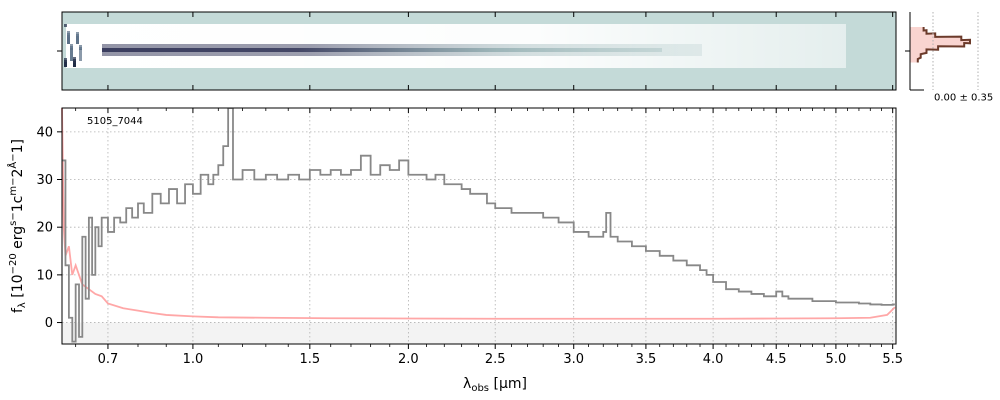  Describe the element at coordinates (193, 359) in the screenshot. I see `x-tick-label: 1.0` at that location.